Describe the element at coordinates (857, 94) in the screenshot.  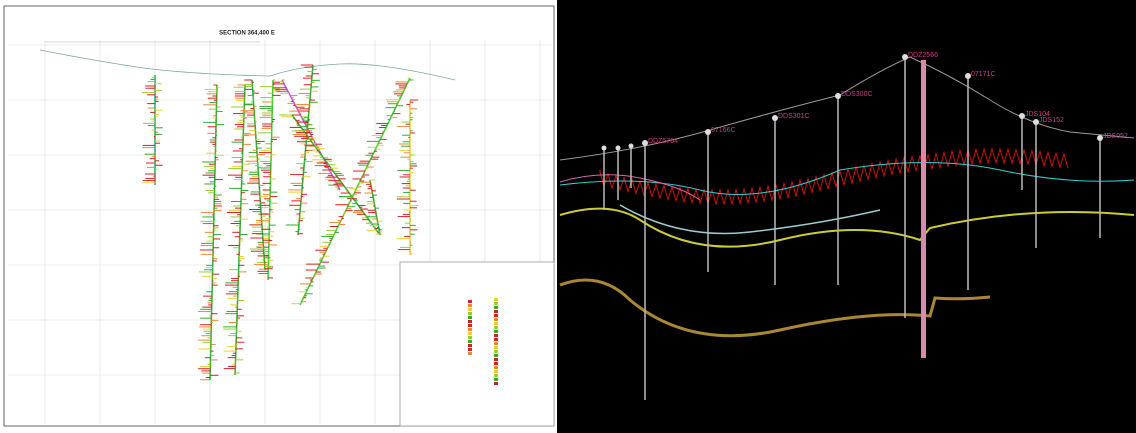
I see `hole-label: DDS300C` at that location.